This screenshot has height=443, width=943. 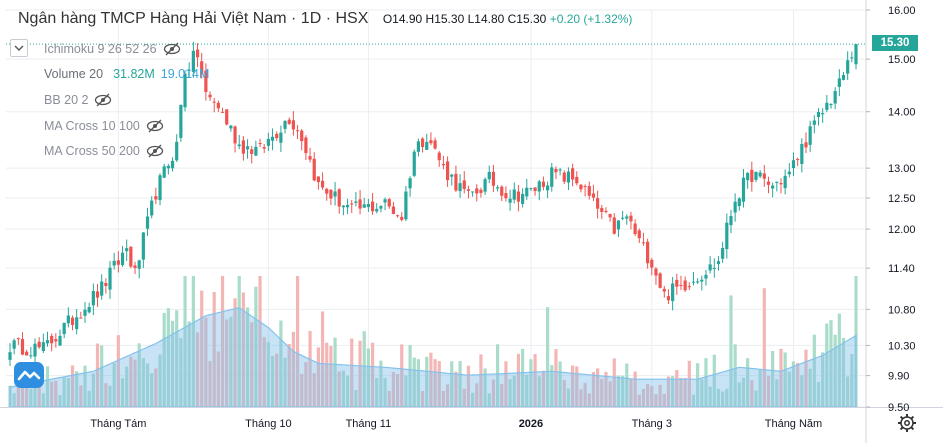 I want to click on open-value: O14.90, so click(x=402, y=19).